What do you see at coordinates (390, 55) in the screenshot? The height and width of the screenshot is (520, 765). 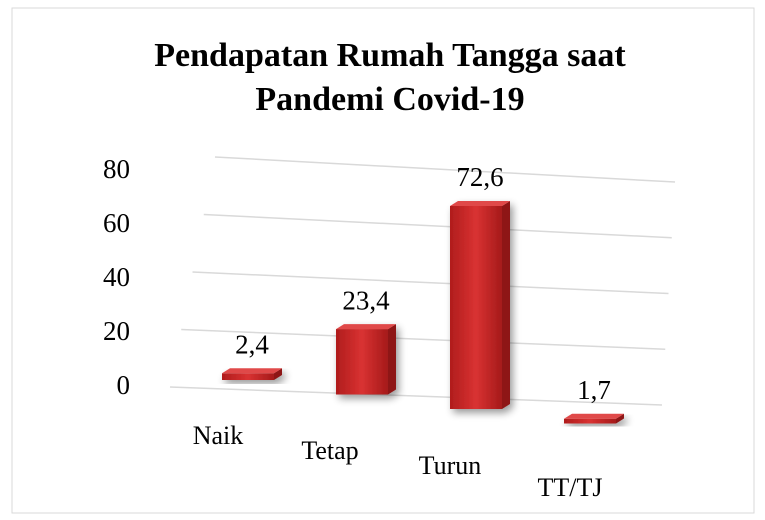 I see `chart-title: Pendapatan Rumah Tangga saat` at bounding box center [390, 55].